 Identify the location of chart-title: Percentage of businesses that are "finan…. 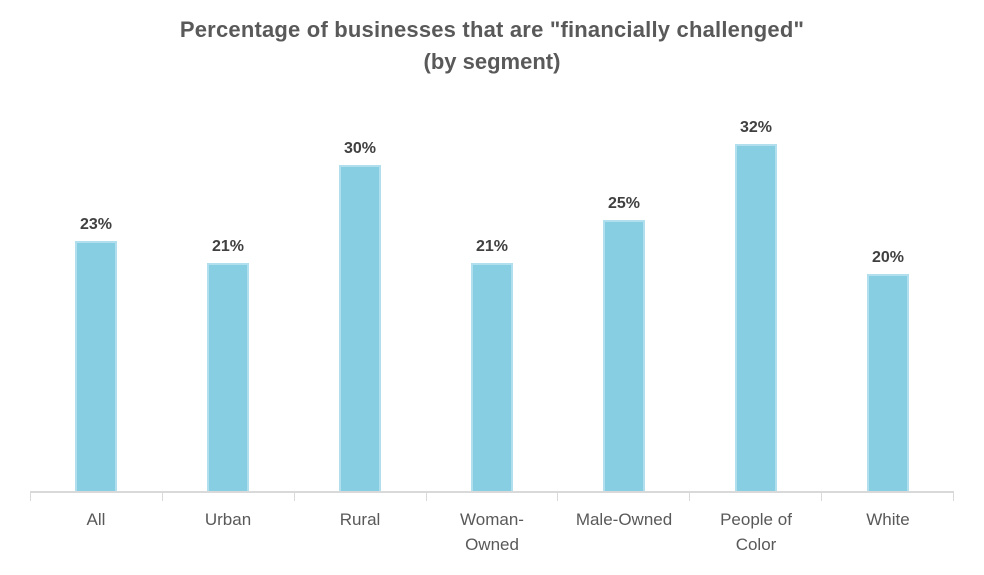
(492, 29).